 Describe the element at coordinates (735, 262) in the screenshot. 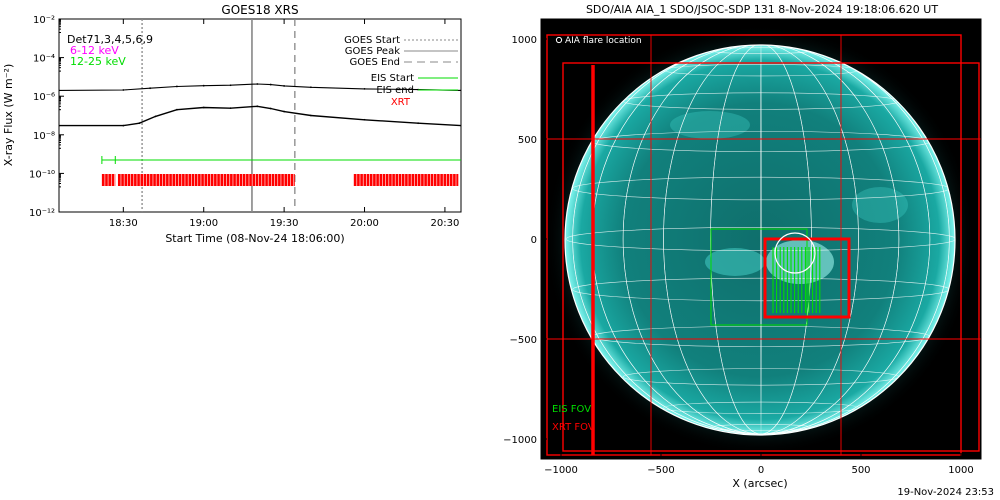

I see `bright-patch-east` at that location.